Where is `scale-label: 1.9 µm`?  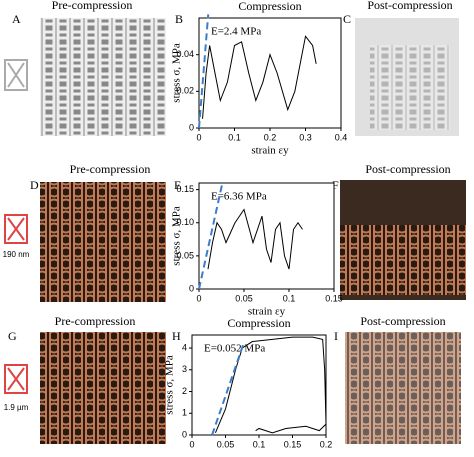 scale-label: 1.9 µm is located at coordinates (16, 407).